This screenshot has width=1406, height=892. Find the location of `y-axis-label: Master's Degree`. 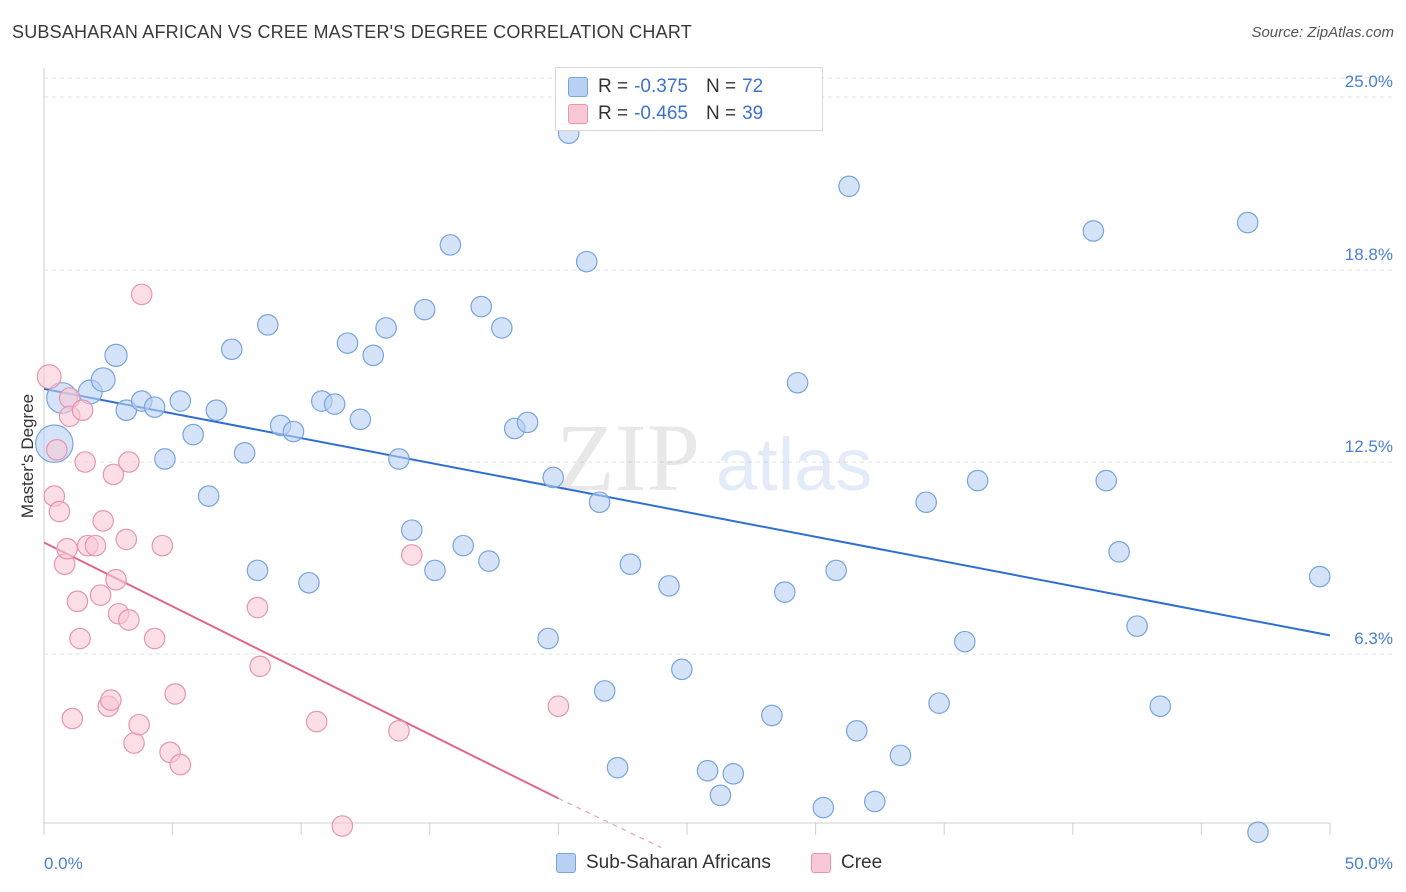

y-axis-label: Master's Degree is located at coordinates (27, 456).